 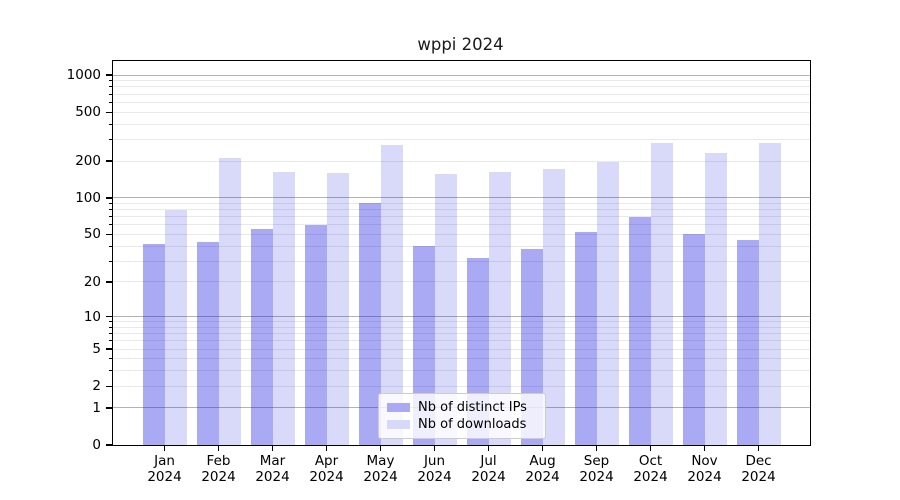 What do you see at coordinates (499, 308) in the screenshot?
I see `bar-nb-of-downloads-jul` at bounding box center [499, 308].